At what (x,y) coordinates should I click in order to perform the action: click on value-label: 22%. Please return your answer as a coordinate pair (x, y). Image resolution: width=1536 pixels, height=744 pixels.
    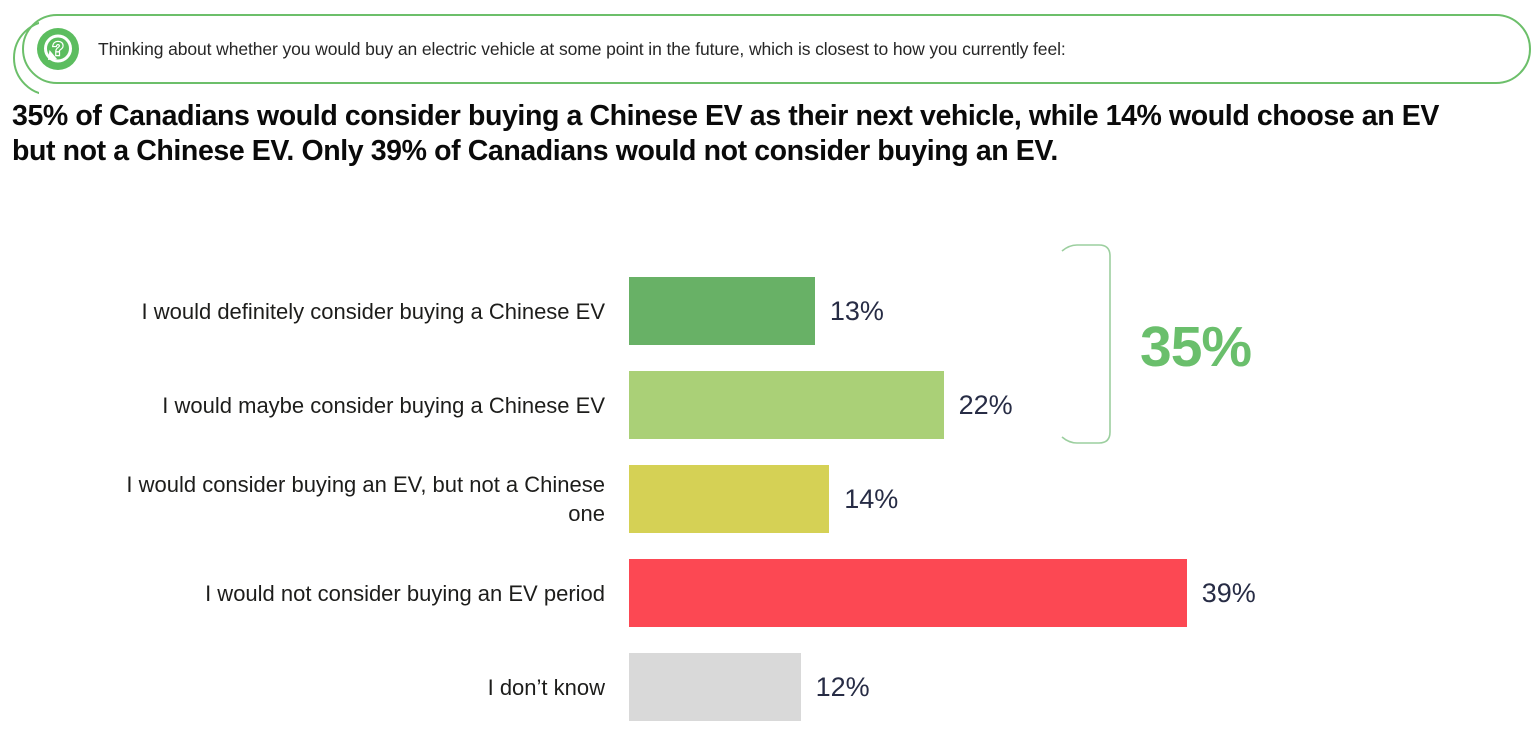
    Looking at the image, I should click on (985, 404).